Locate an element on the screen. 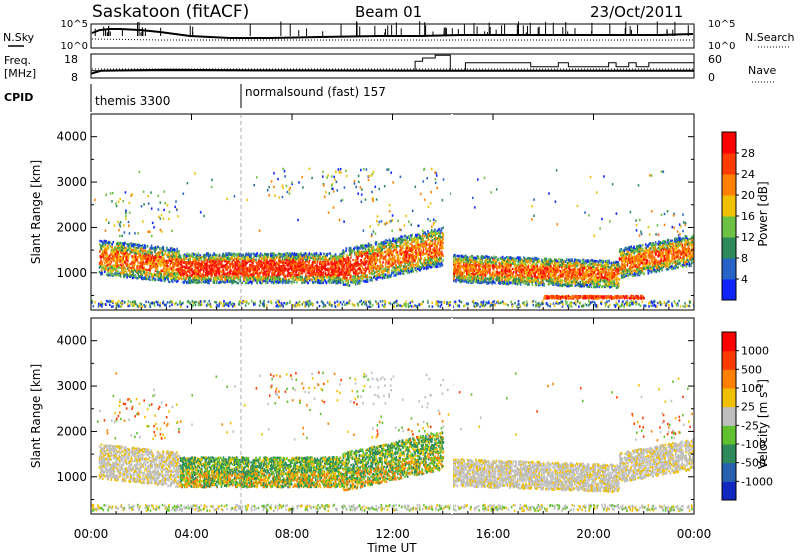 This screenshot has width=800, height=554. station-title: Saskatoon (fitACF) is located at coordinates (170, 12).